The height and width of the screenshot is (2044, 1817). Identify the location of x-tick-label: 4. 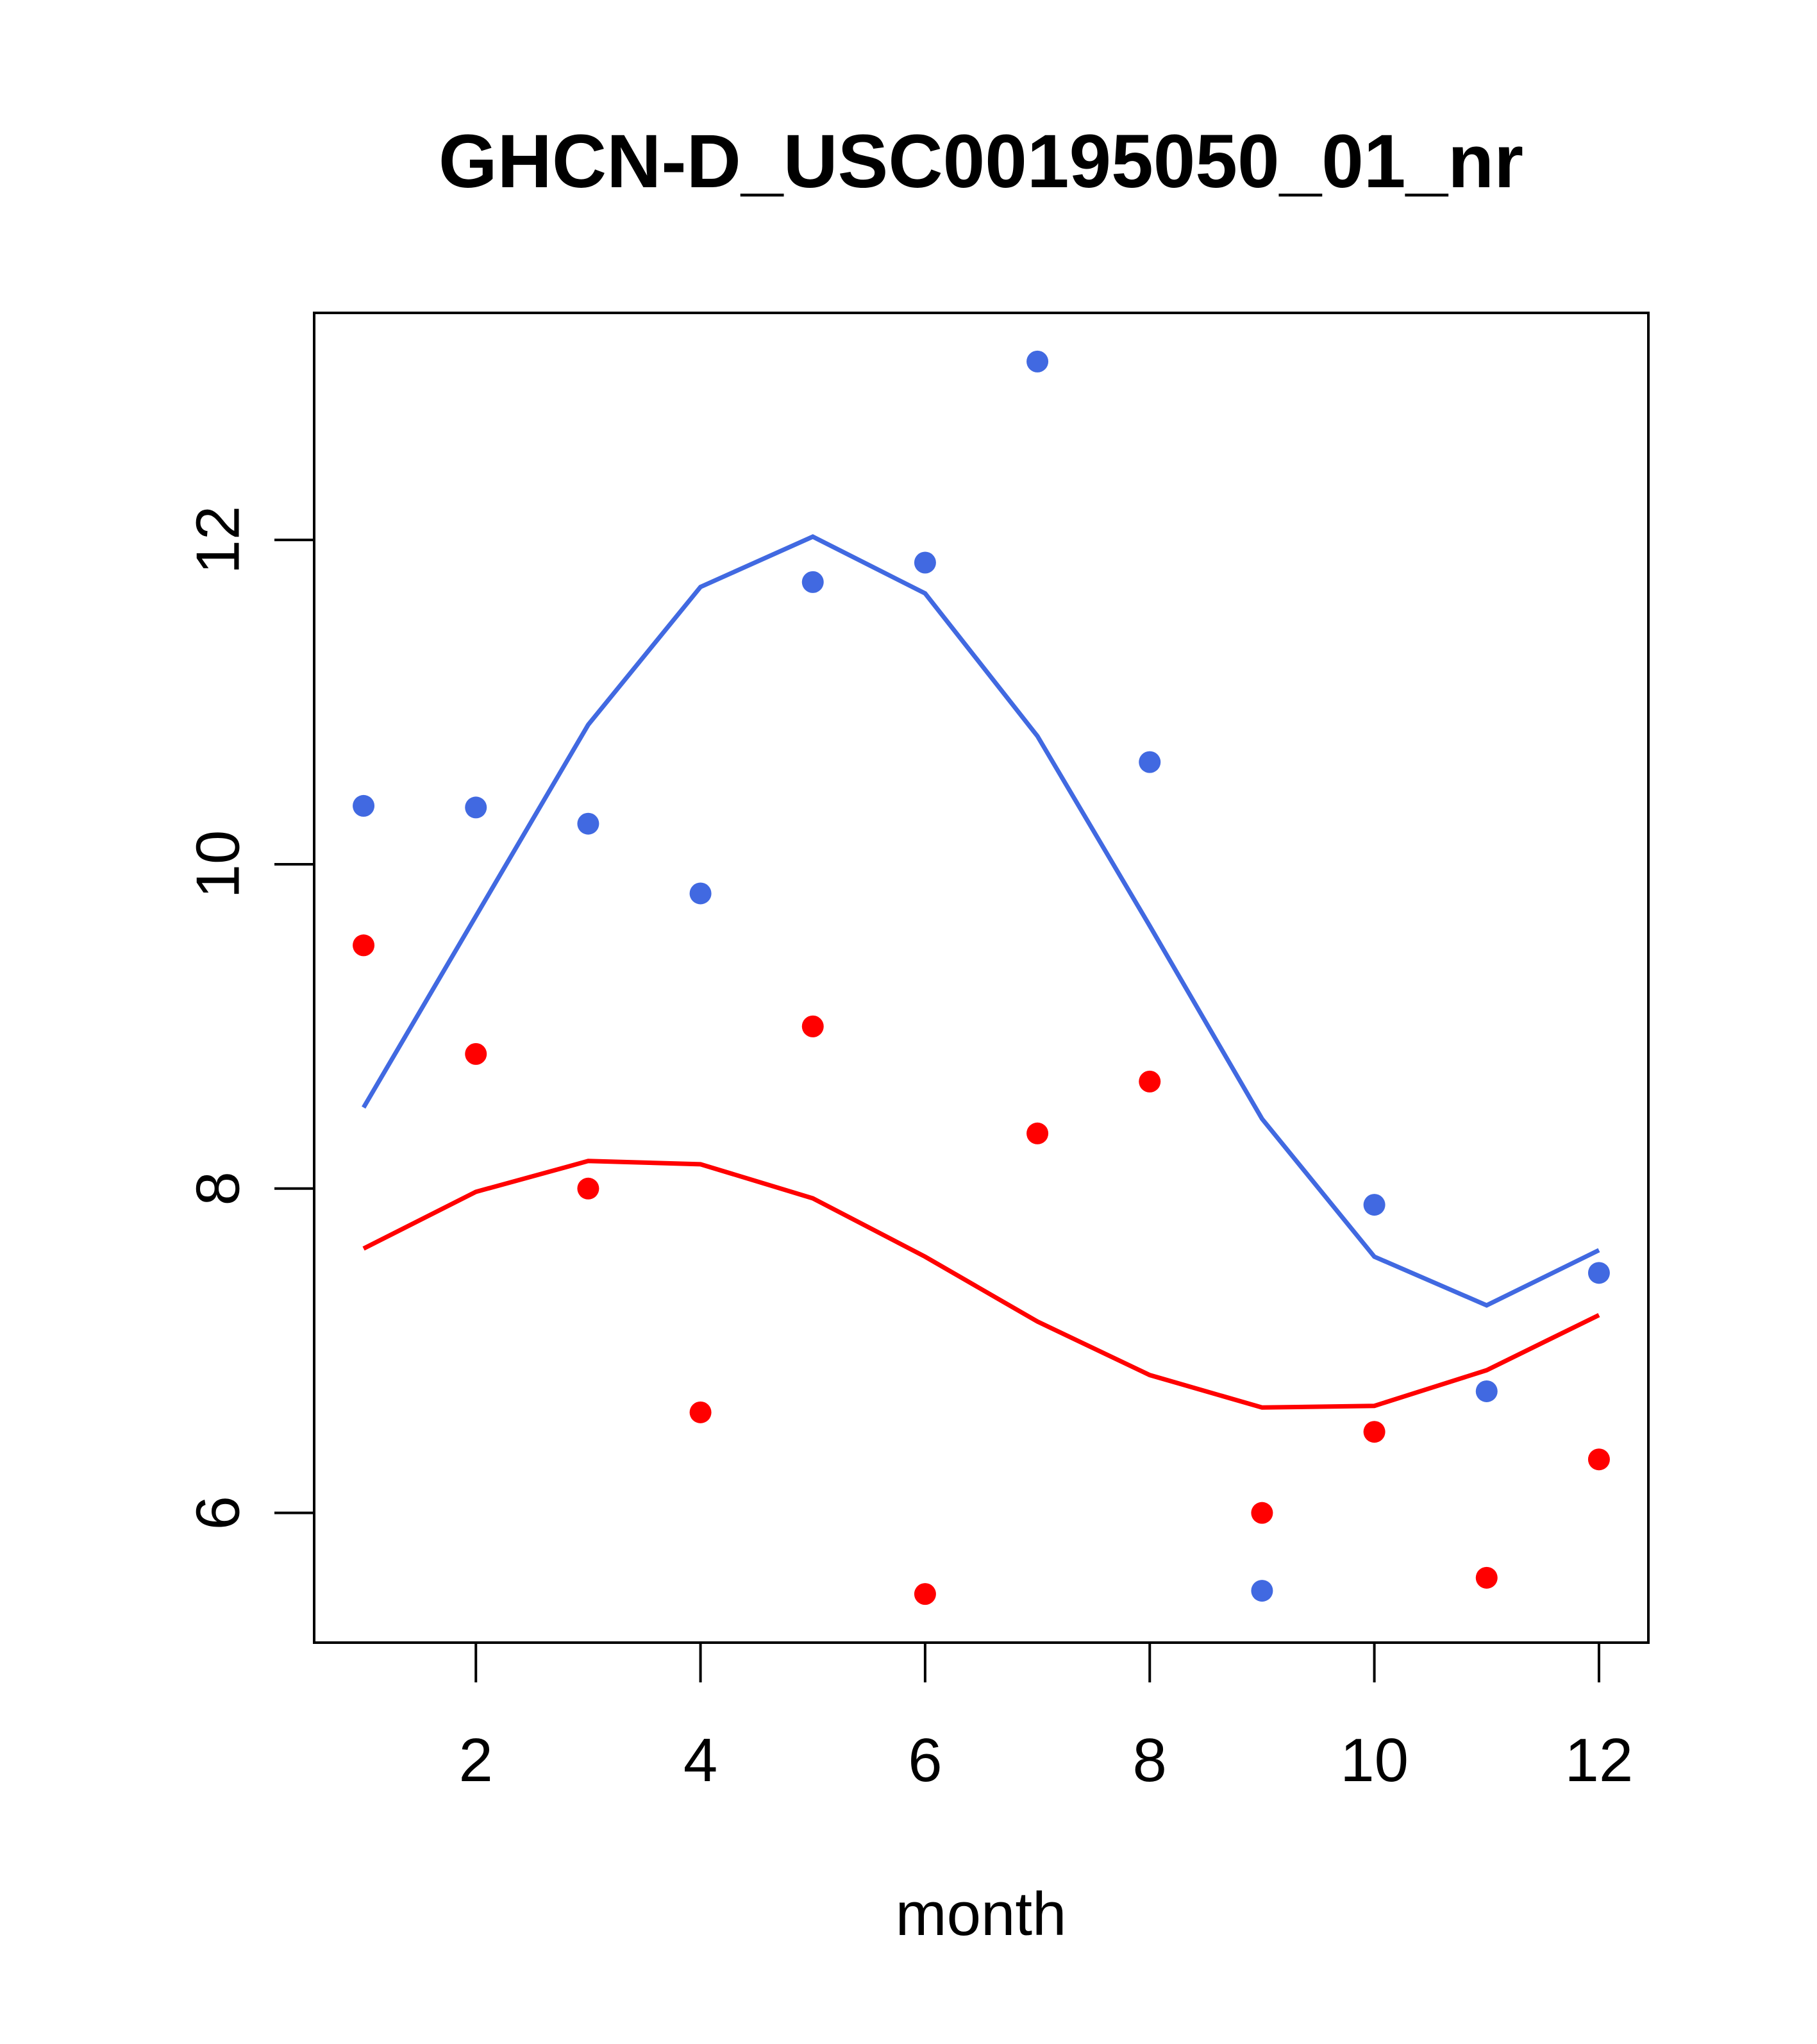
(700, 1761).